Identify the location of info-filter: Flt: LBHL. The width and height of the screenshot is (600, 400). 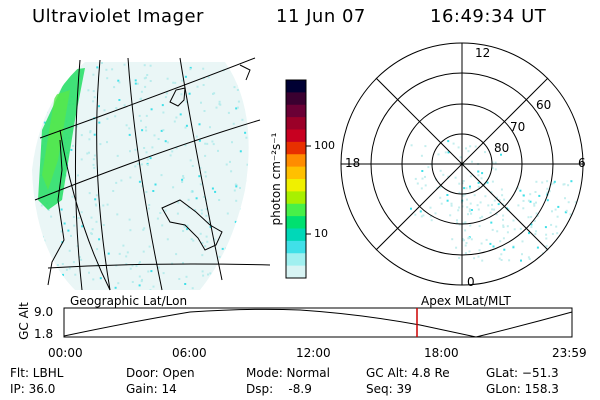
(37, 373).